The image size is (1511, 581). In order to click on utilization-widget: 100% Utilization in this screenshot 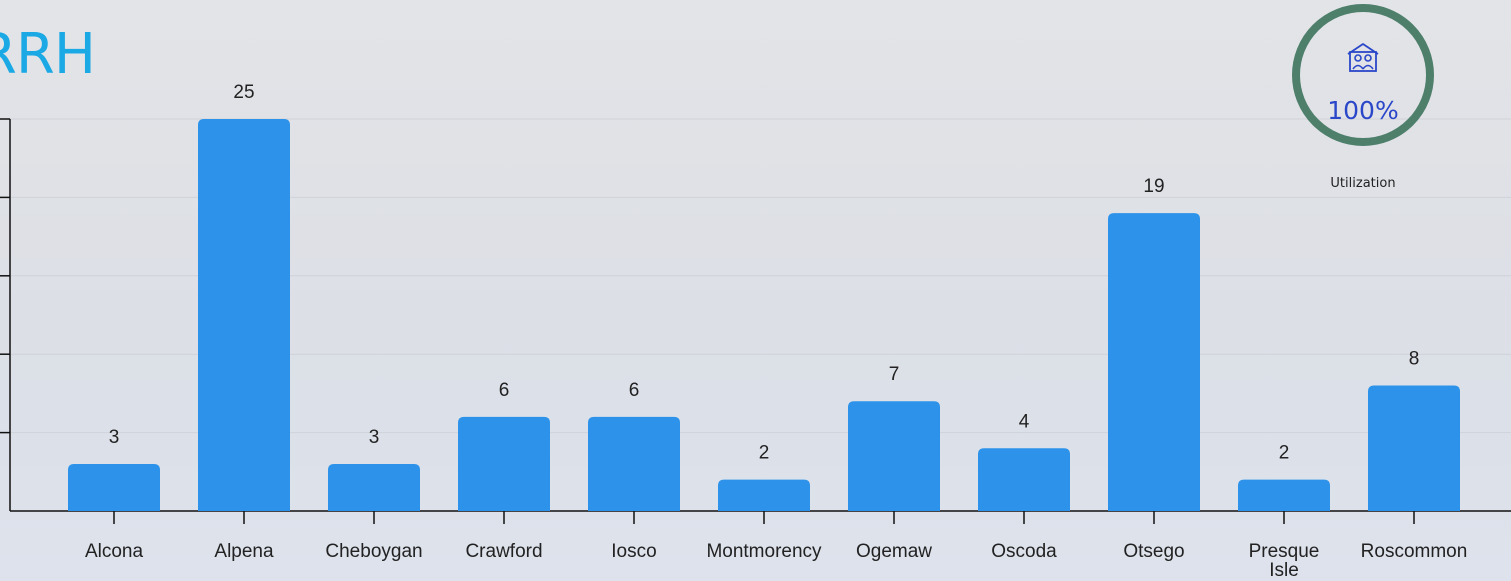, I will do `click(1363, 99)`.